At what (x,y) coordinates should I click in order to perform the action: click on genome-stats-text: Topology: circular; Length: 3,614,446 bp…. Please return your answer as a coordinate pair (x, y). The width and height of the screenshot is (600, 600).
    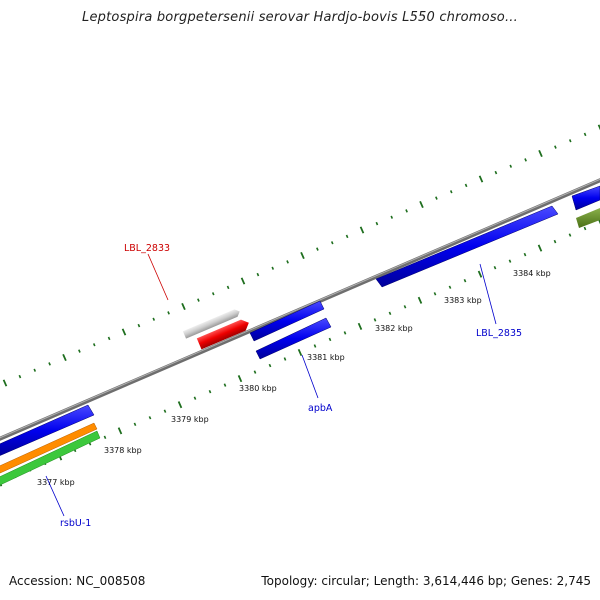
    Looking at the image, I should click on (426, 581).